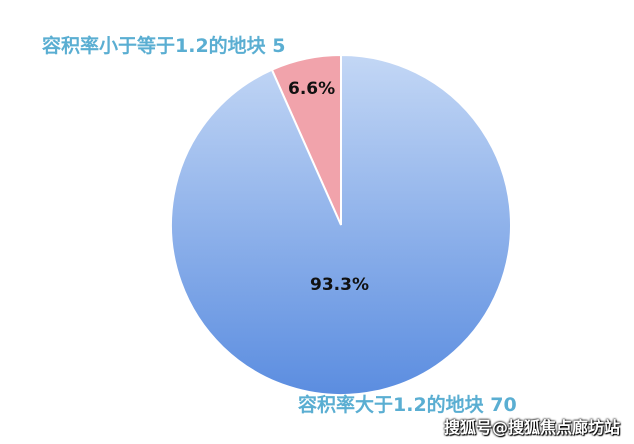  I want to click on slice-label-large: 容积率大于1.2的地块 70, so click(407, 404).